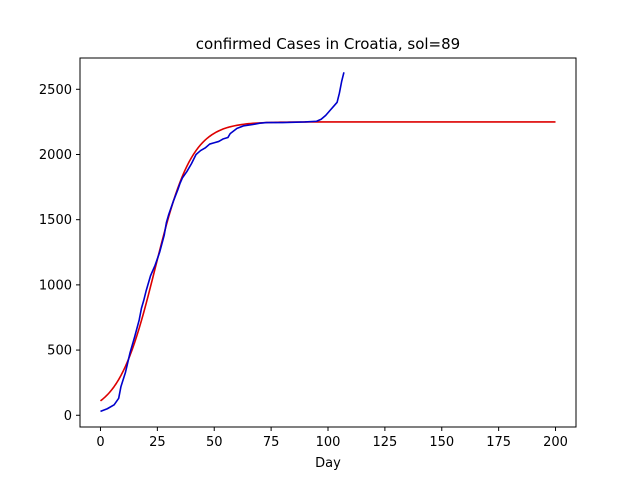  What do you see at coordinates (55, 220) in the screenshot?
I see `y-tick-label: 1500` at bounding box center [55, 220].